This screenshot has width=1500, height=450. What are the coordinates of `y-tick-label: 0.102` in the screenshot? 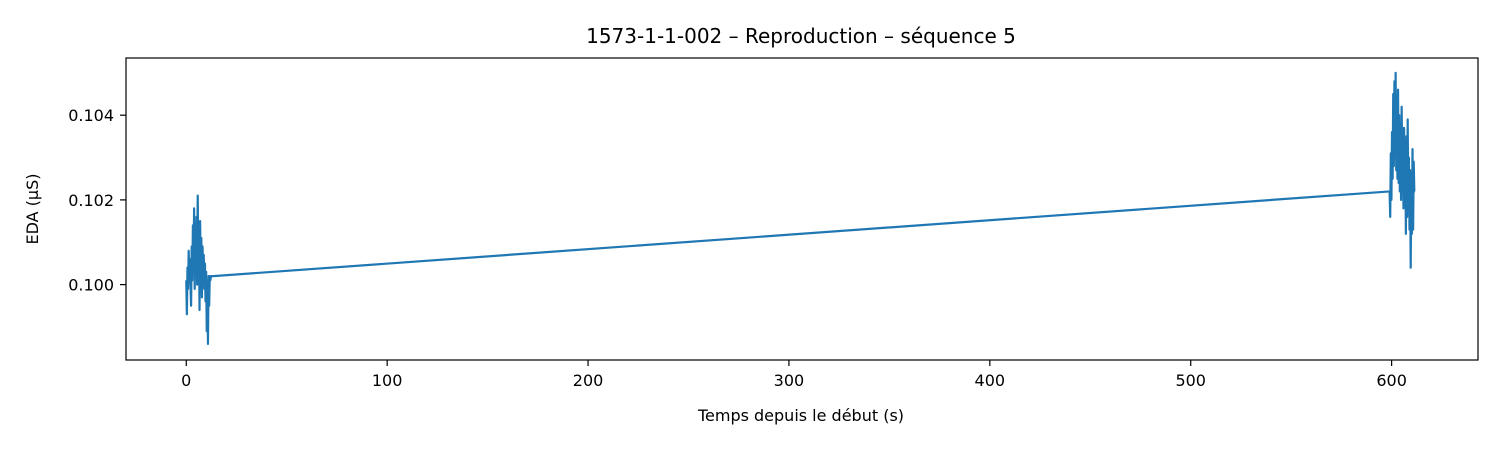 It's located at (91, 200).